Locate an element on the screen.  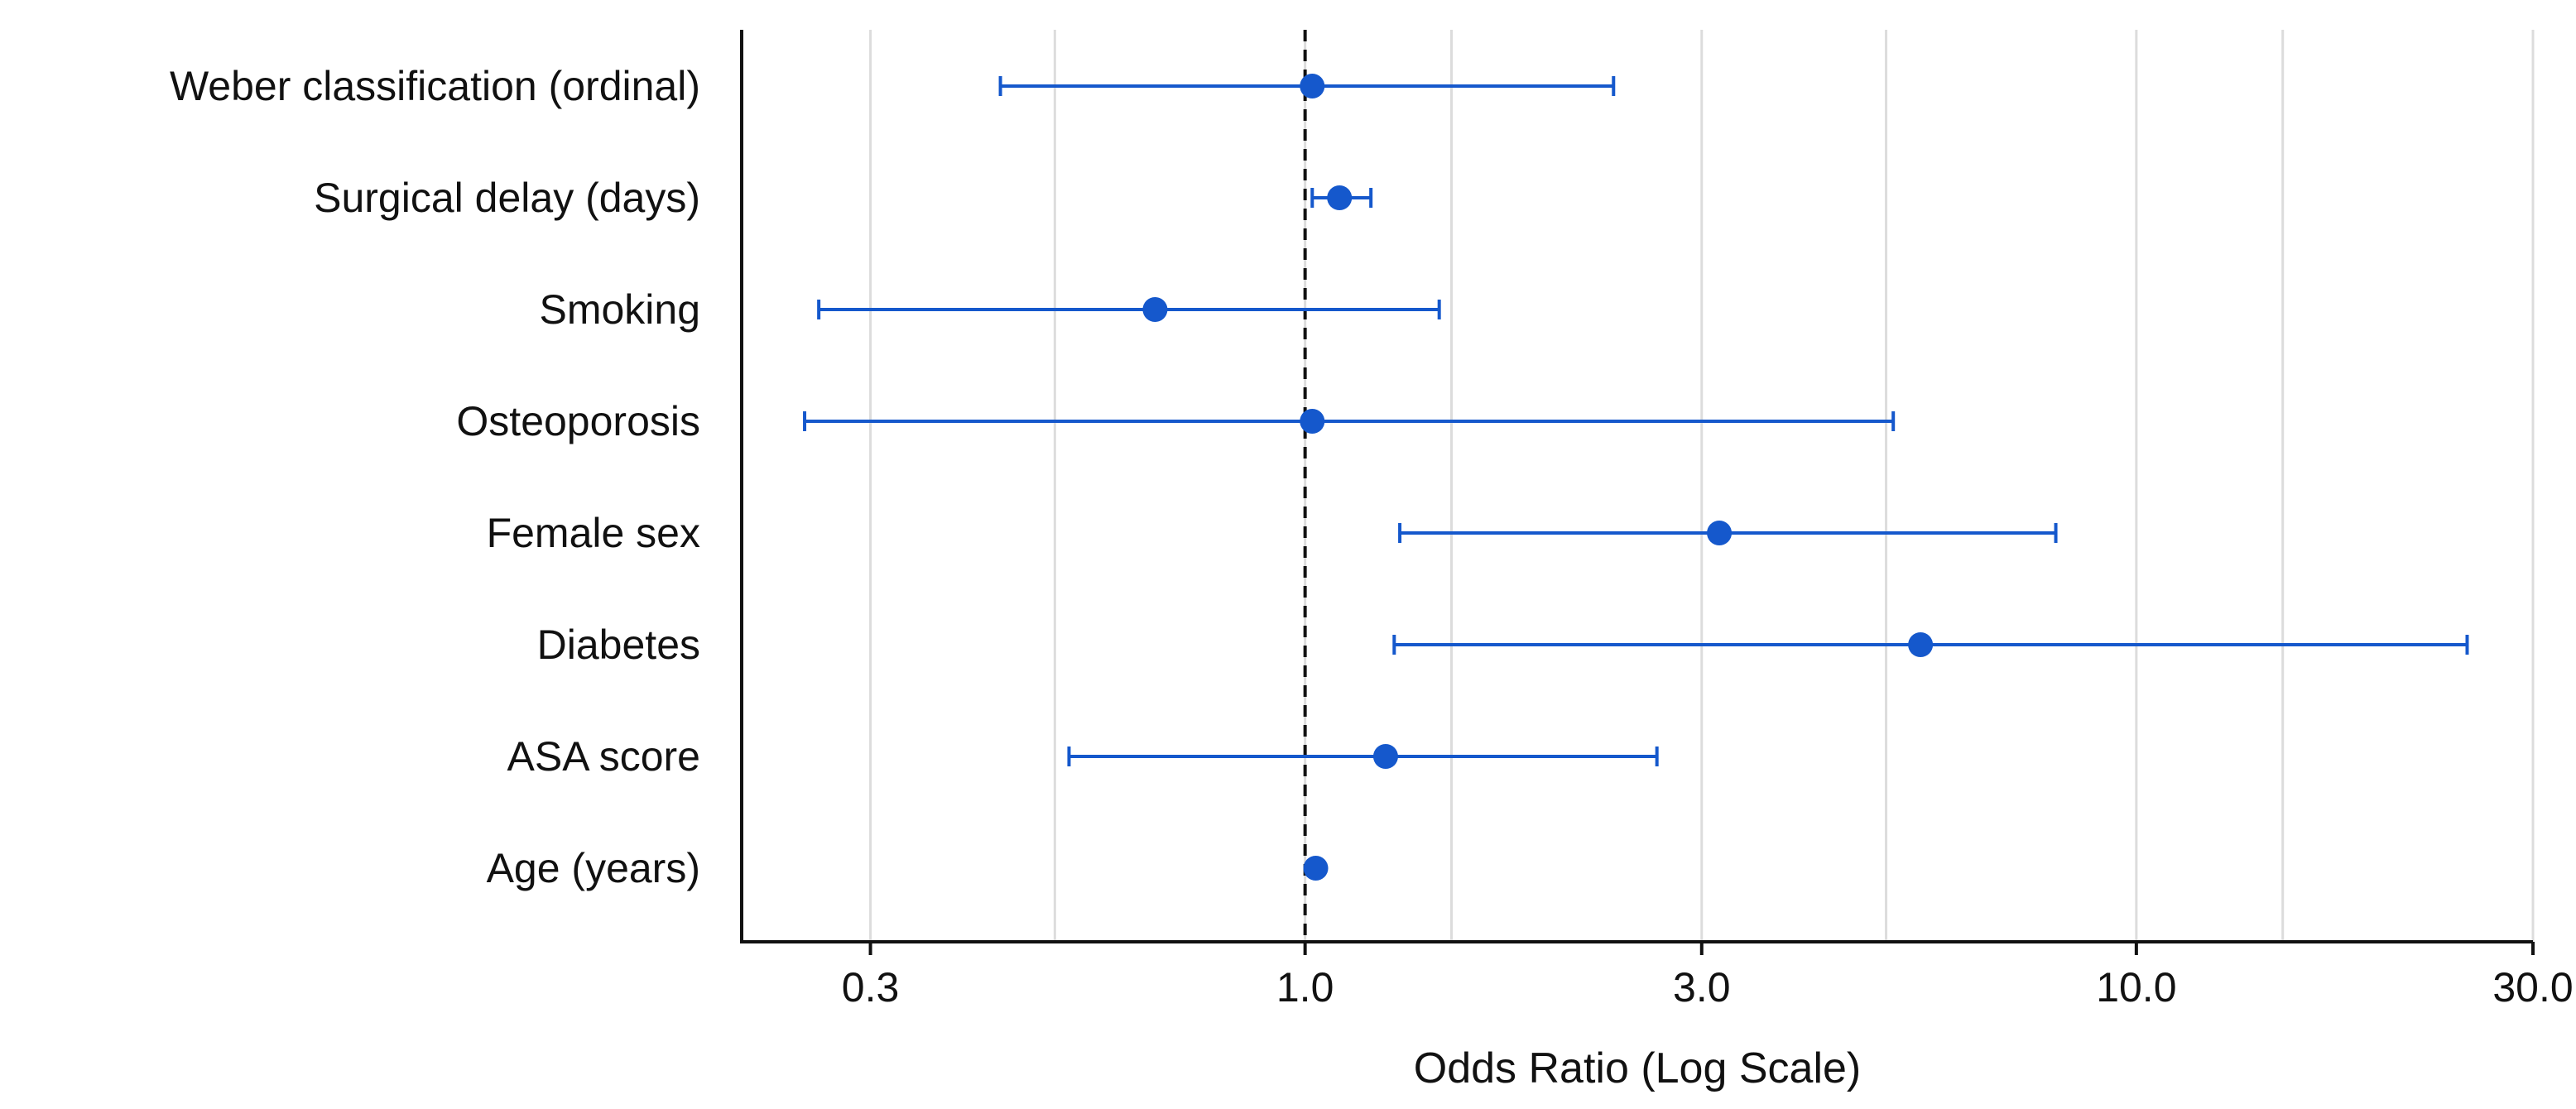
category-label: ASA score is located at coordinates (603, 756).